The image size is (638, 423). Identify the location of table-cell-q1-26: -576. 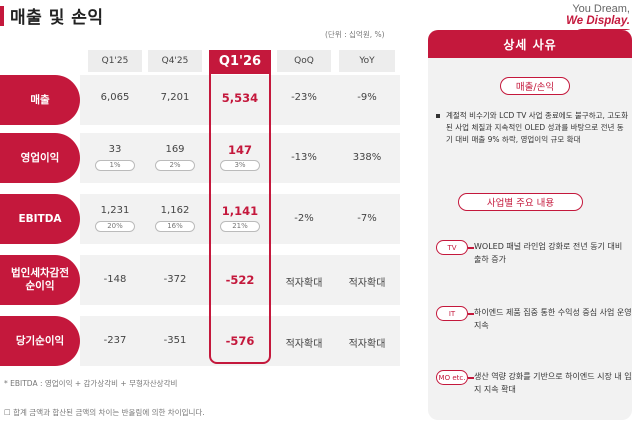
(240, 341).